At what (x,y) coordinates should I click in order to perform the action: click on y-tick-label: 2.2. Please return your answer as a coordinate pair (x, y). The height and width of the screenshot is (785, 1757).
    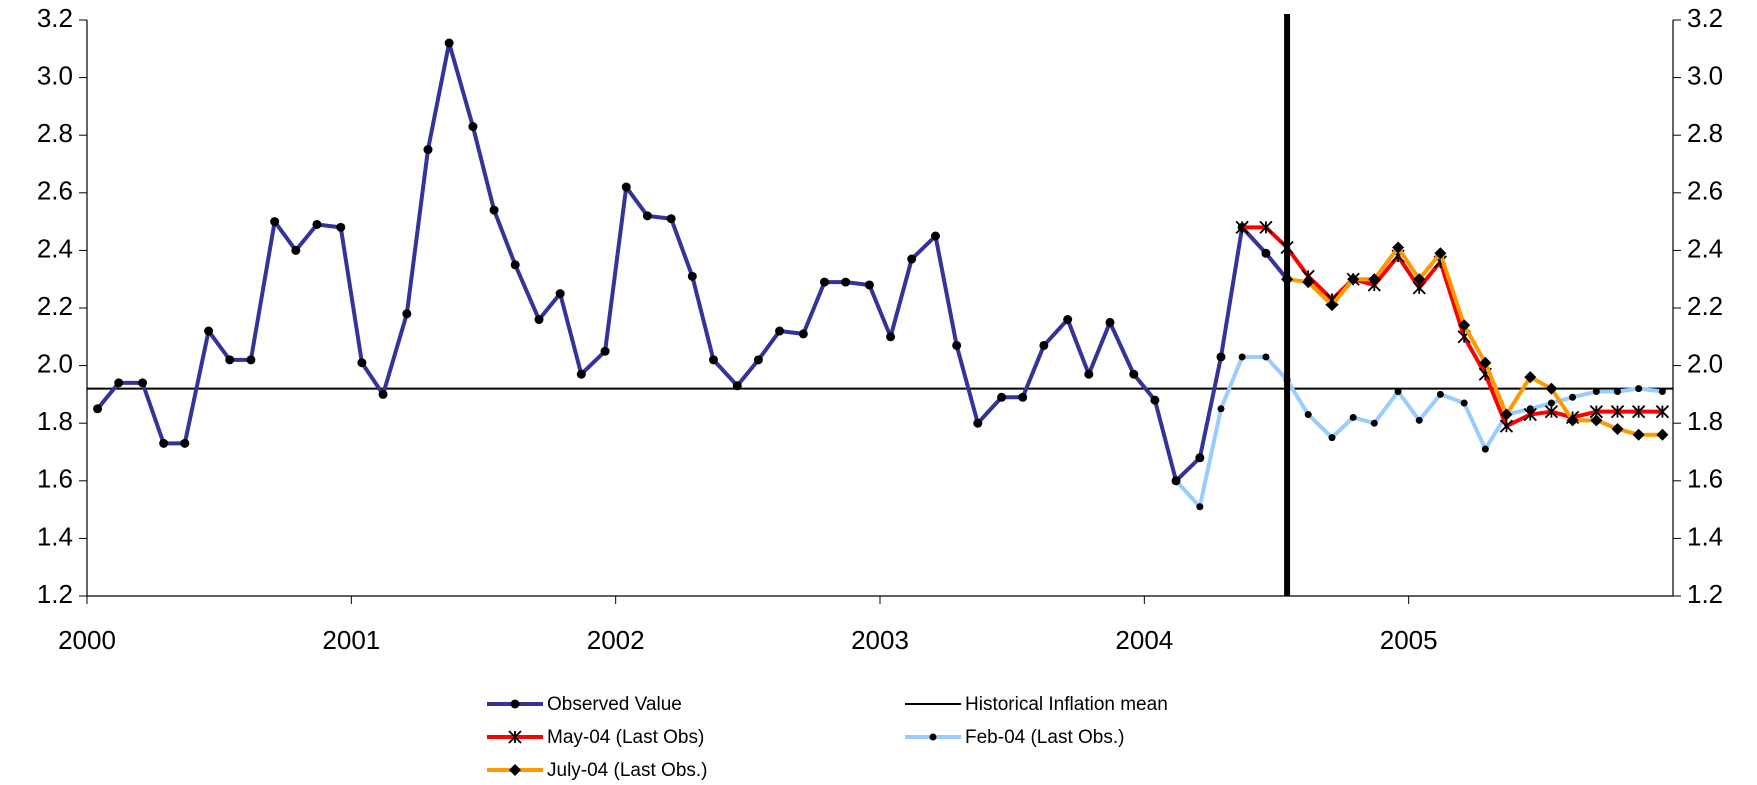
    Looking at the image, I should click on (55, 306).